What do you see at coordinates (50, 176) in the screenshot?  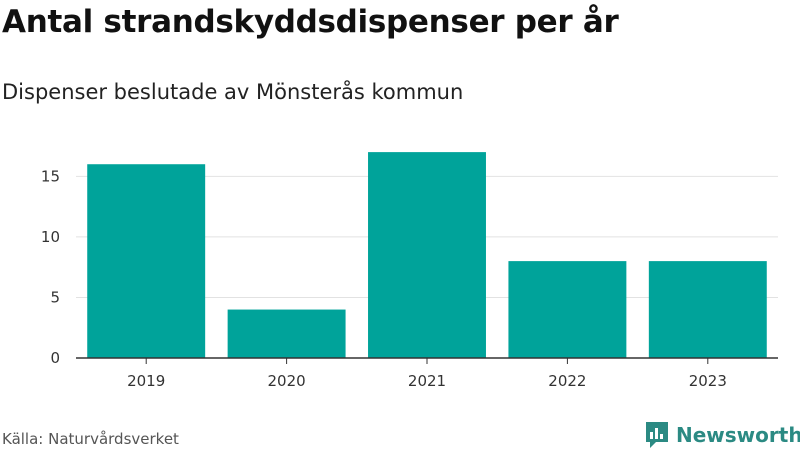 I see `y-tick-label: 15` at bounding box center [50, 176].